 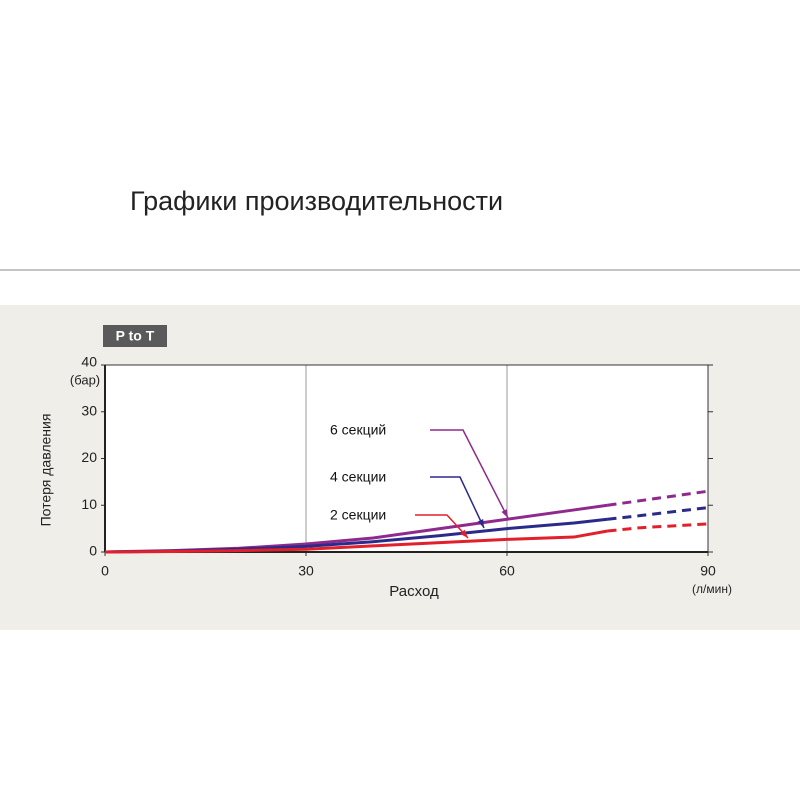 I want to click on panel-label: P to T, so click(x=135, y=336).